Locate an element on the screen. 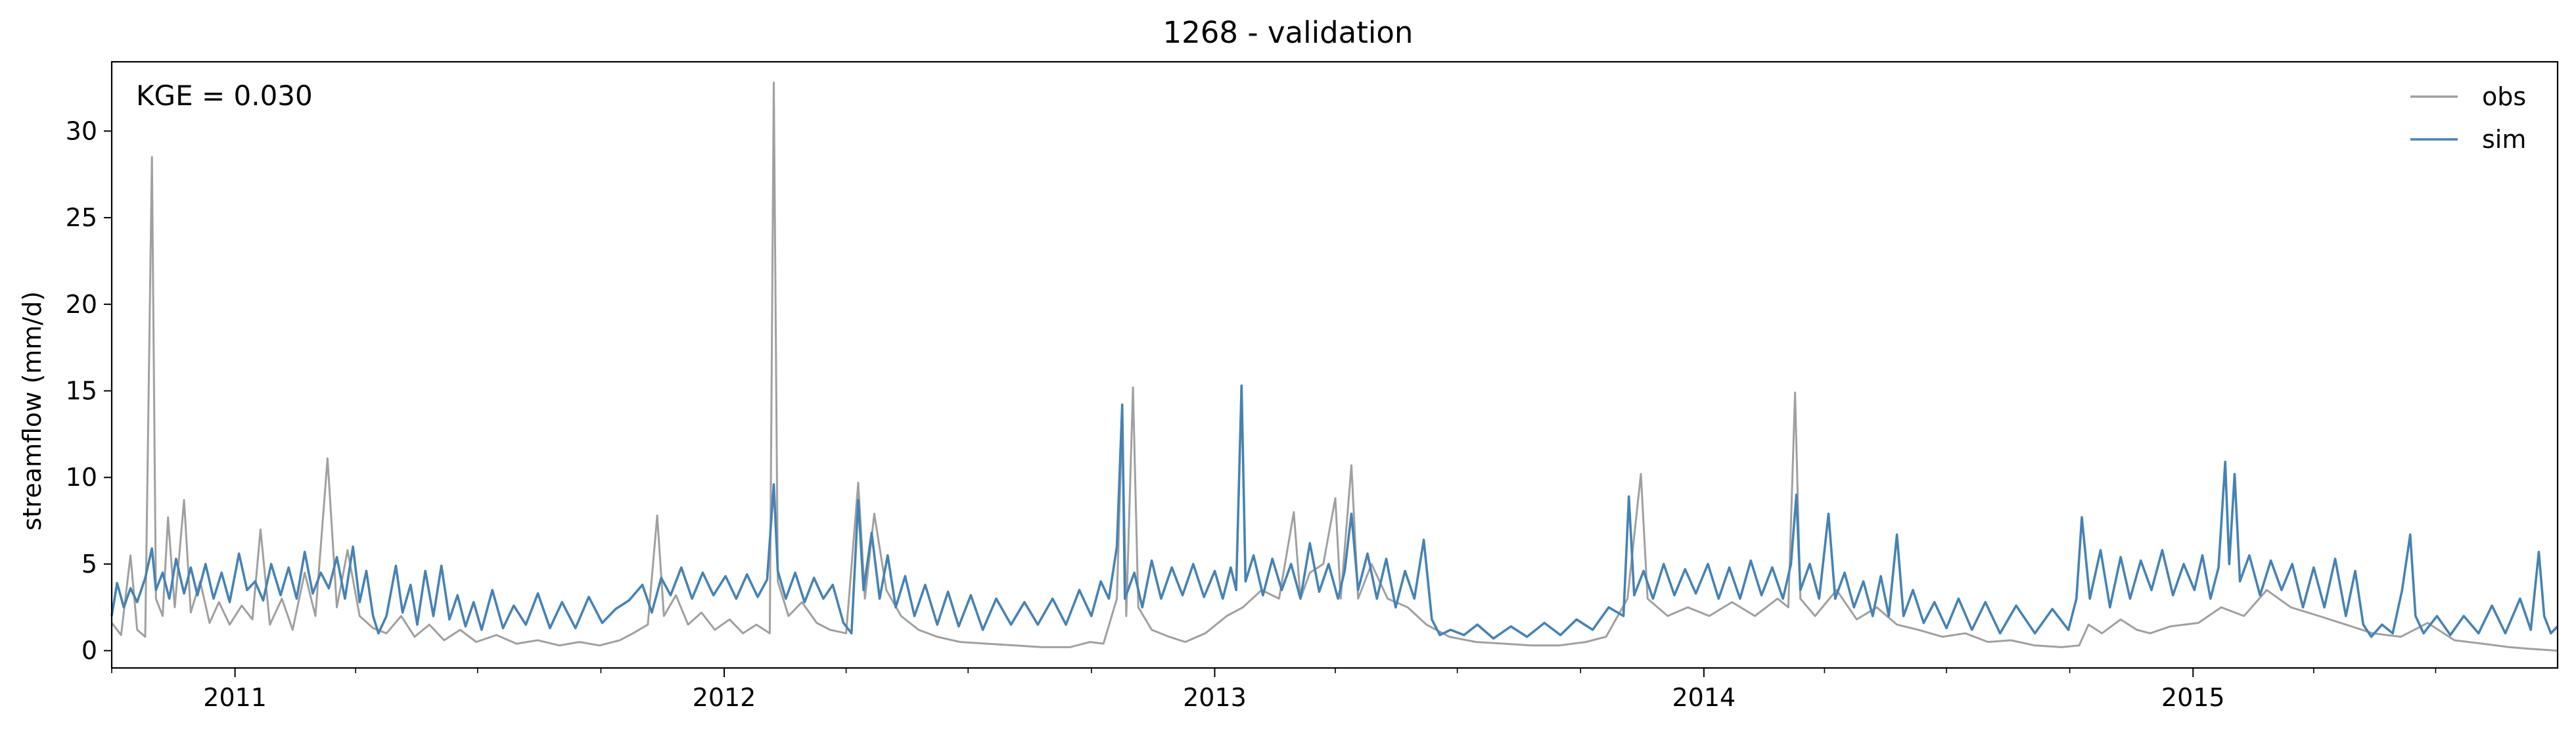  y-tick-label: 5 is located at coordinates (89, 564).